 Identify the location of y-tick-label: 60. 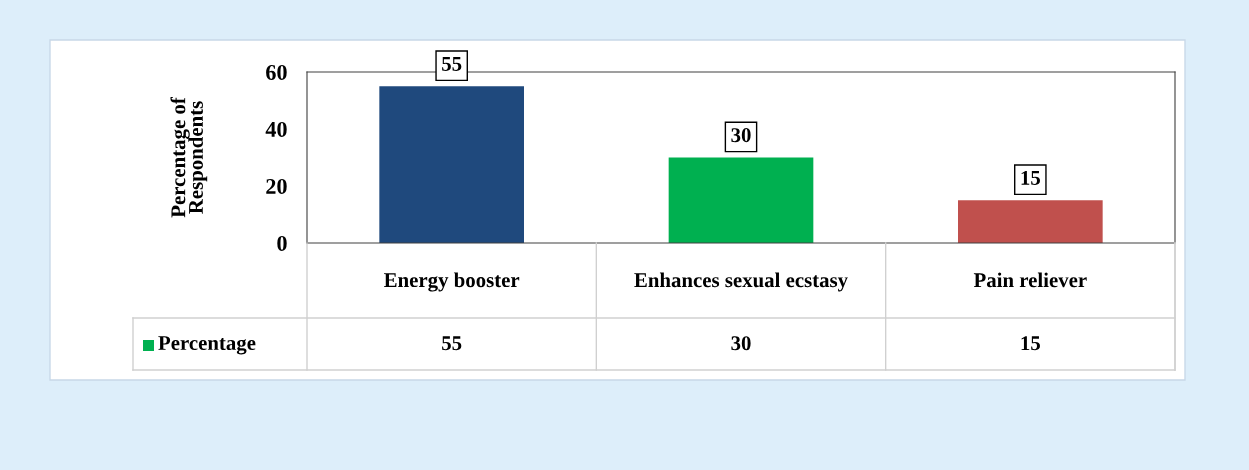
(276, 72).